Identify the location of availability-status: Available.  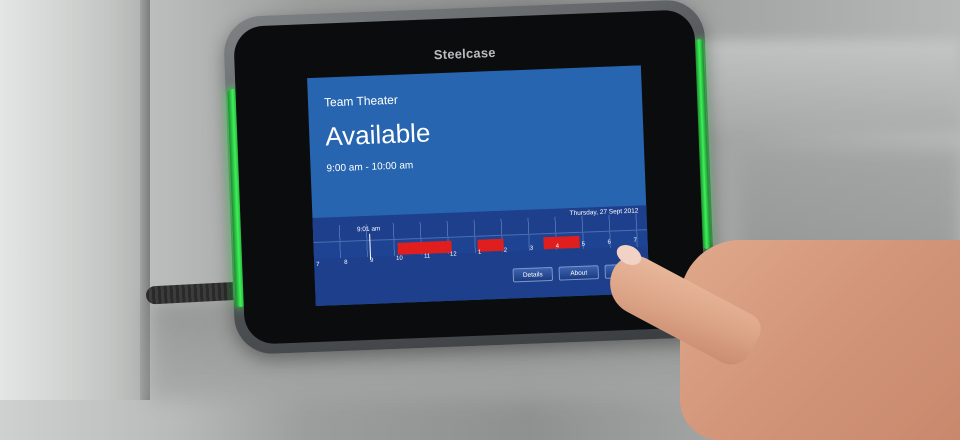
(377, 134).